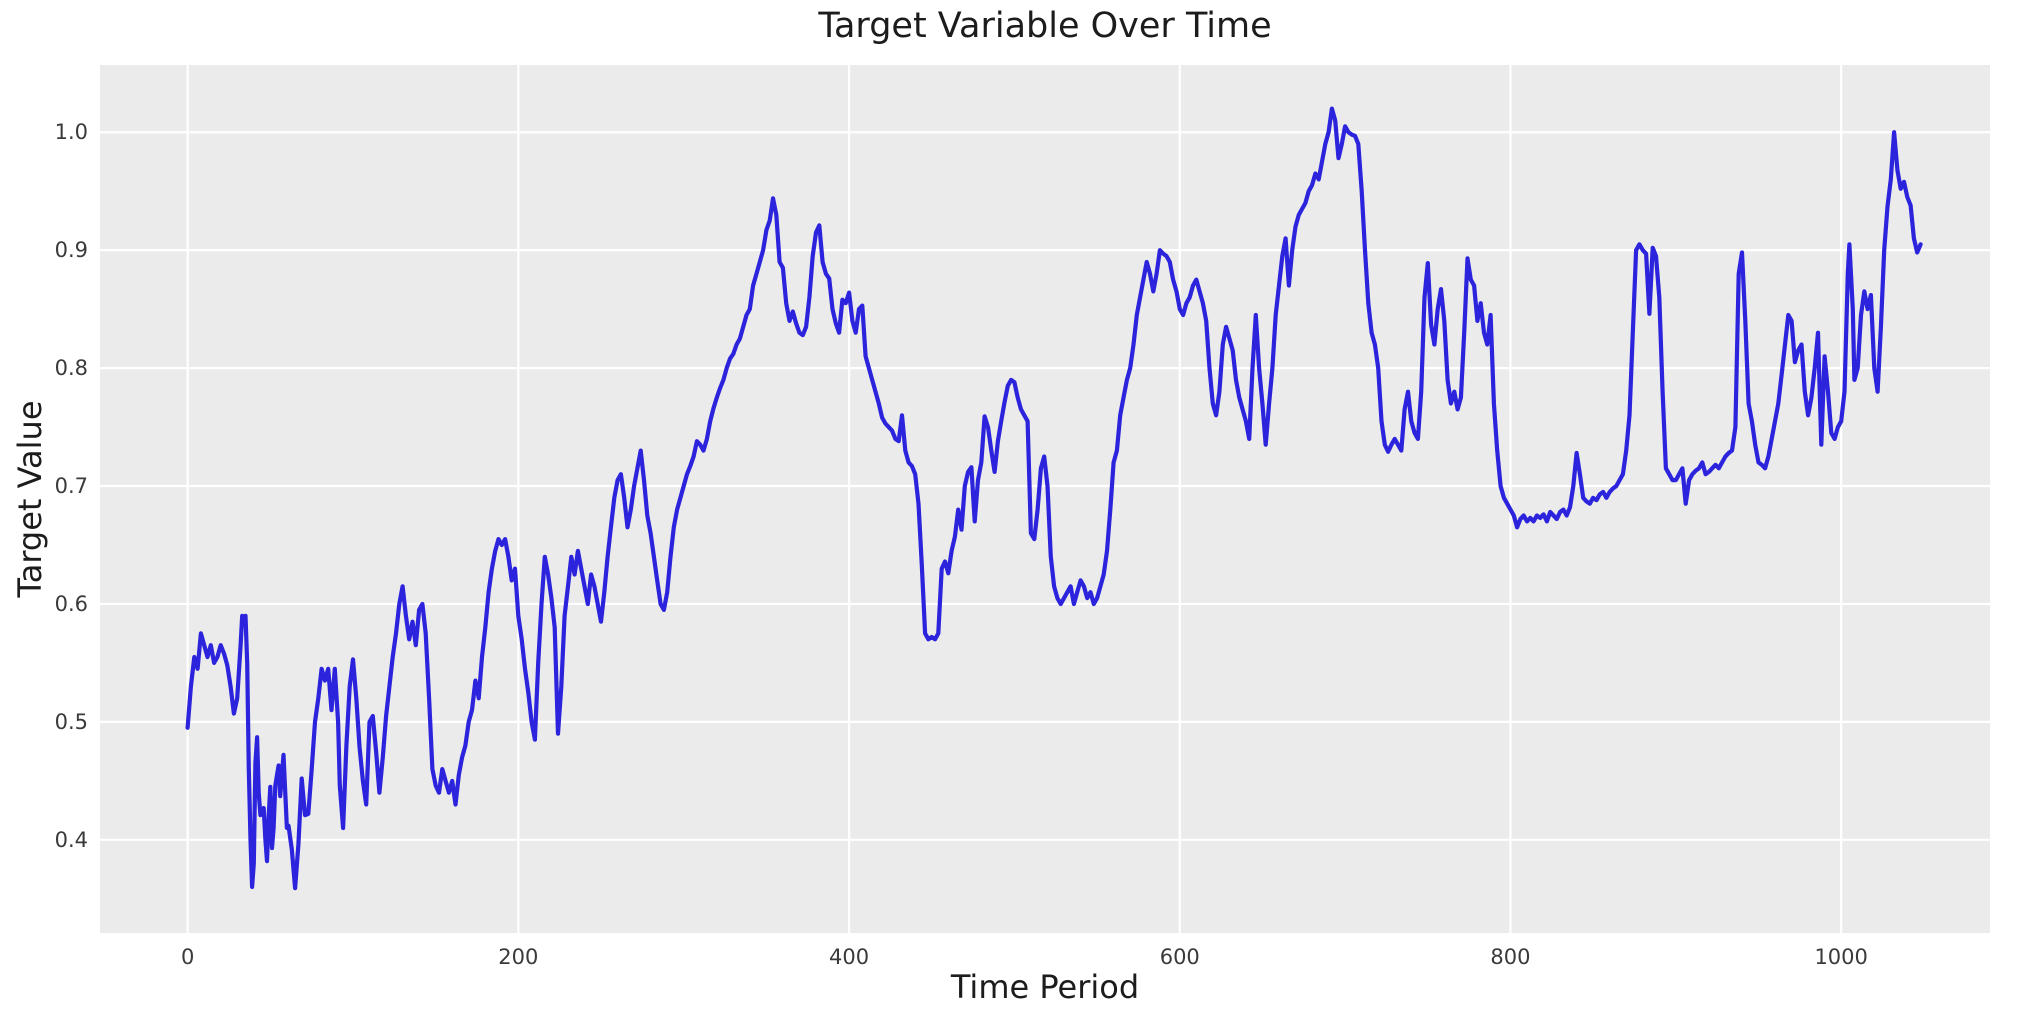  Describe the element at coordinates (187, 957) in the screenshot. I see `x-tick-label: 0` at that location.